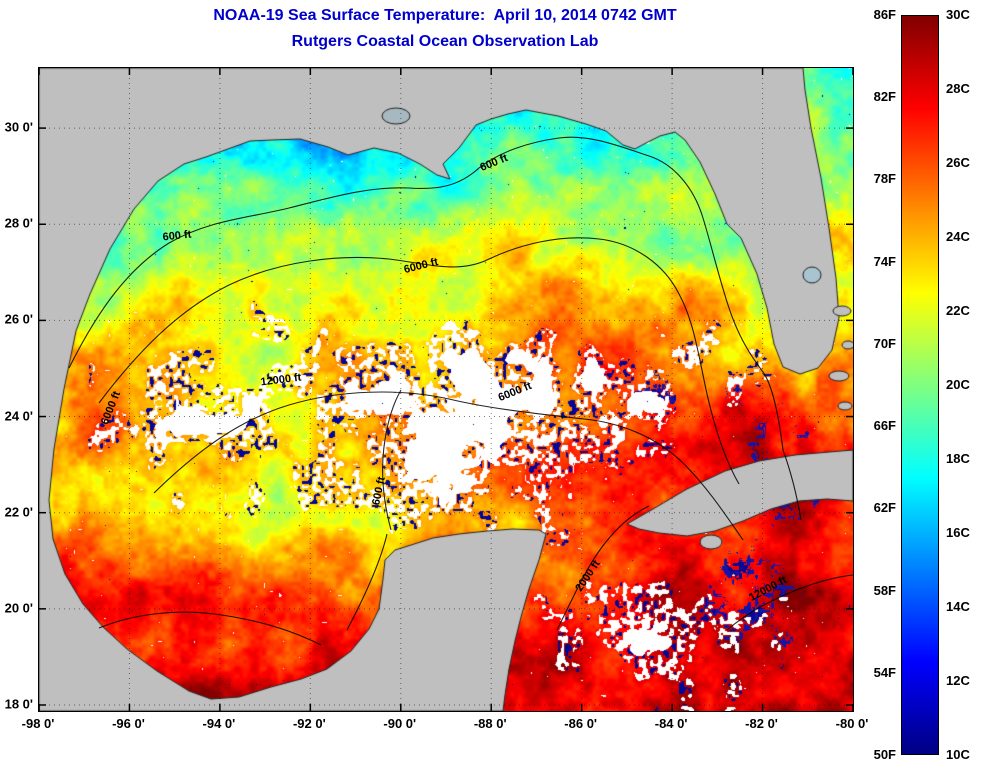 This screenshot has height=770, width=992. I want to click on colorbar-fahrenheit-label: 82F, so click(884, 97).